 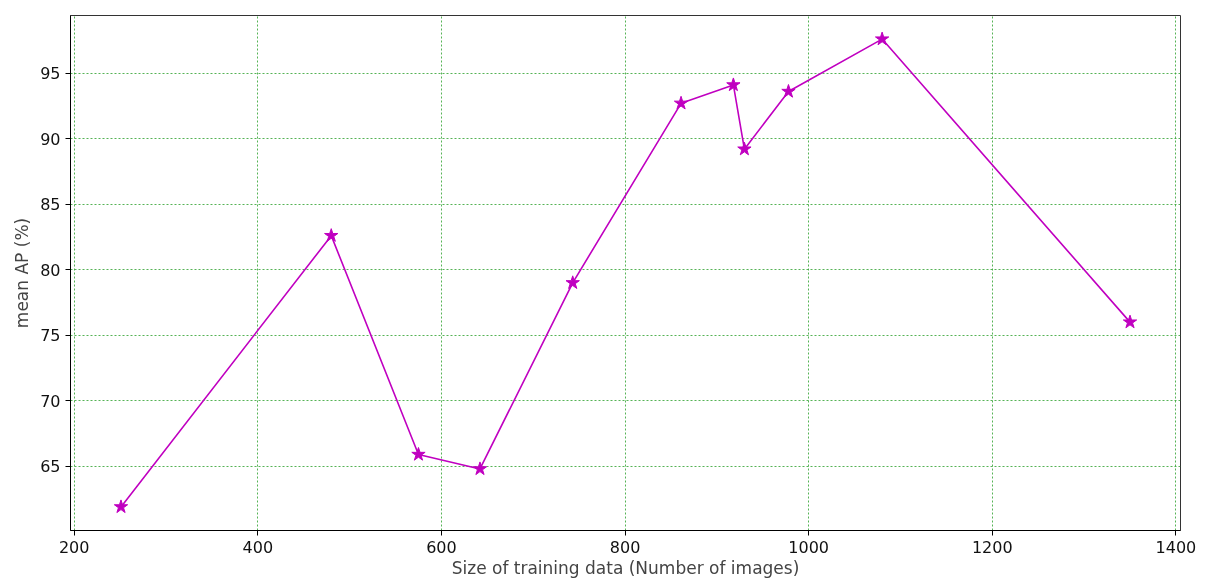 What do you see at coordinates (1176, 547) in the screenshot?
I see `x-tick-label: 1400` at bounding box center [1176, 547].